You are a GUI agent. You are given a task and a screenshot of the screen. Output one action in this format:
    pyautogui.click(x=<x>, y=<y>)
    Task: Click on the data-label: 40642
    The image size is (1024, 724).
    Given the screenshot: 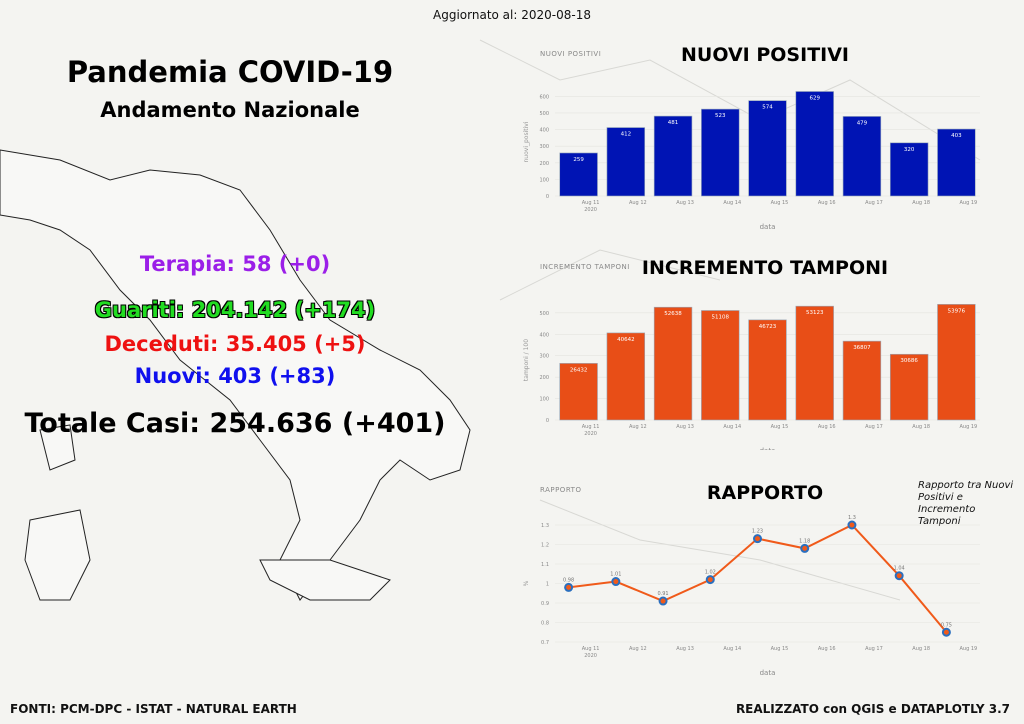 What is the action you would take?
    pyautogui.click(x=626, y=340)
    